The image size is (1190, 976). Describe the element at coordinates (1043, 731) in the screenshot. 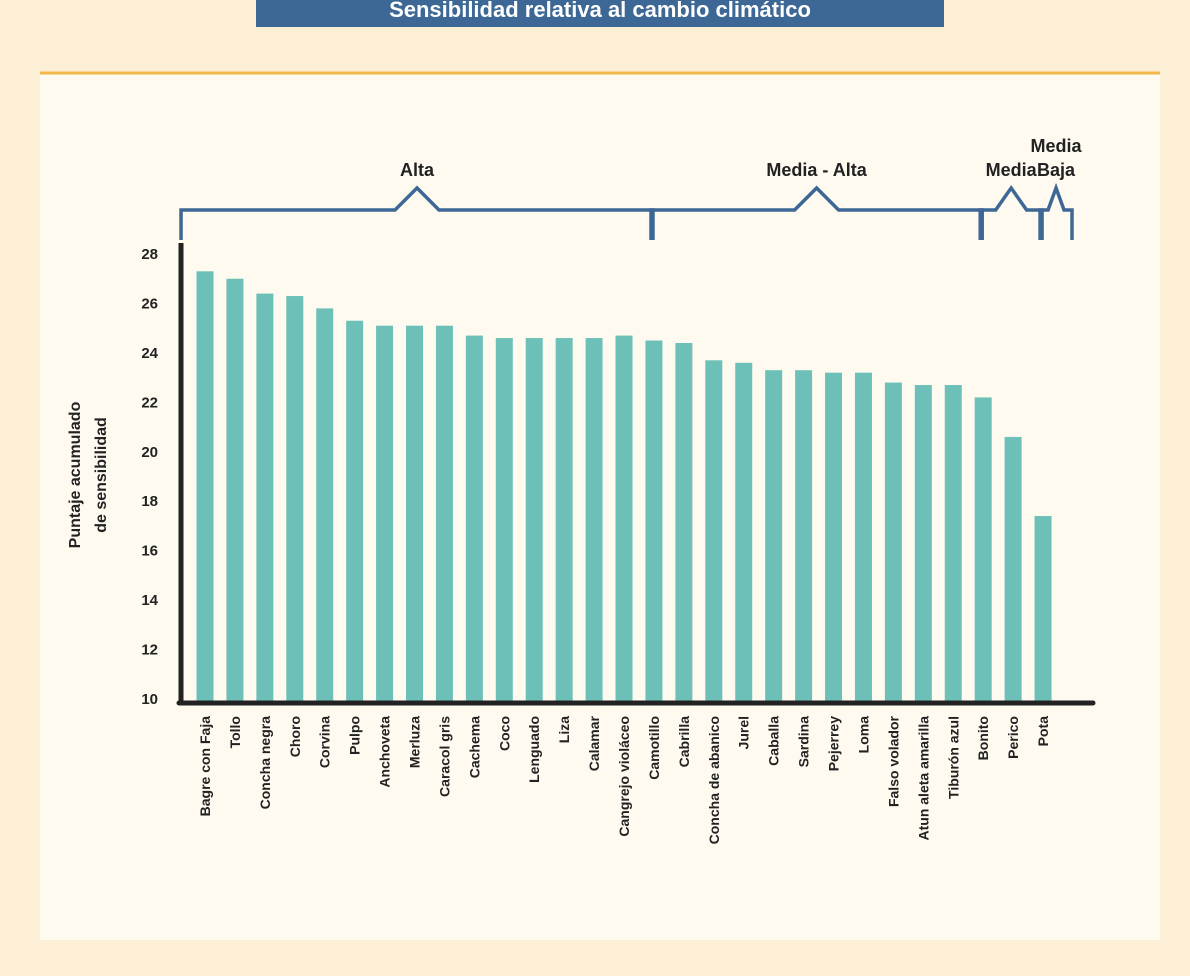

I see `x-tick-label: Pota` at that location.